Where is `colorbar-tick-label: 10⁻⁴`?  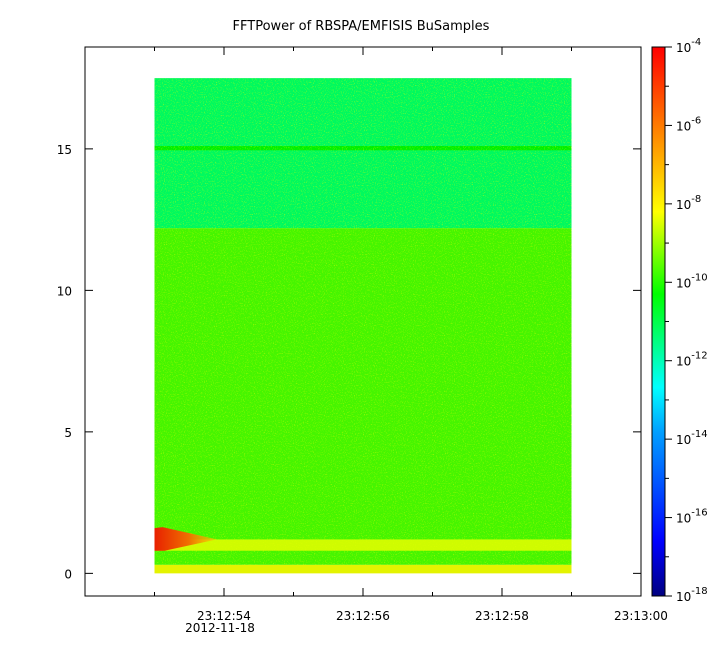
colorbar-tick-label: 10⁻⁴ is located at coordinates (688, 46).